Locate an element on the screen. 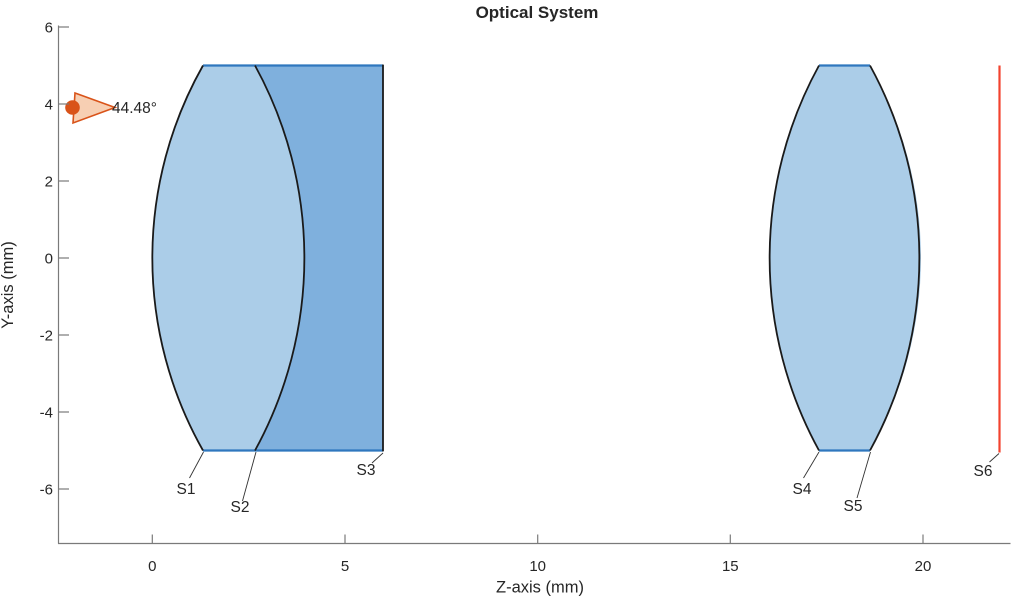  y-axis-label: Y-axis (mm) is located at coordinates (8, 284).